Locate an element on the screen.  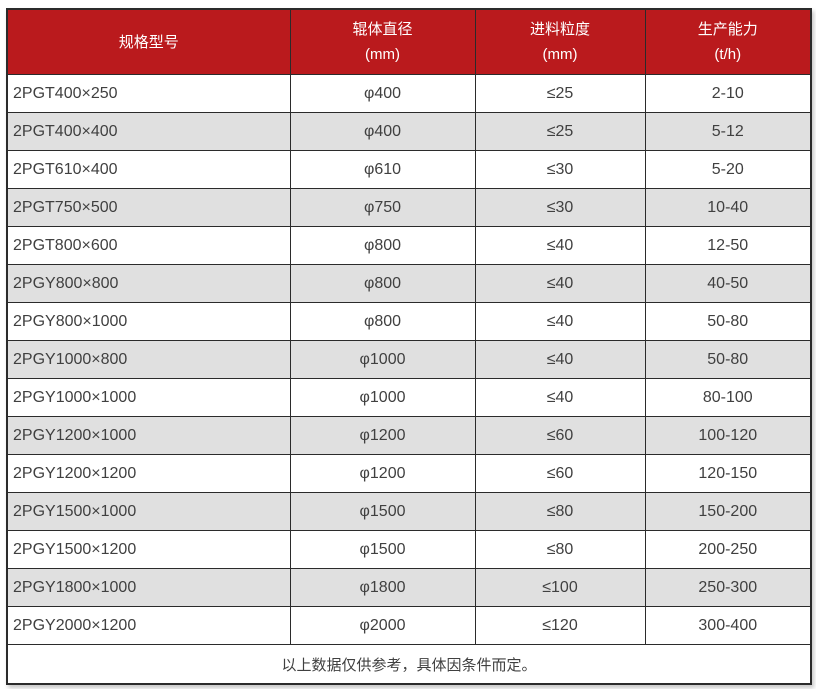
table-row: 2PGY2000×1200 φ2000 ≤120 300-400 is located at coordinates (409, 625).